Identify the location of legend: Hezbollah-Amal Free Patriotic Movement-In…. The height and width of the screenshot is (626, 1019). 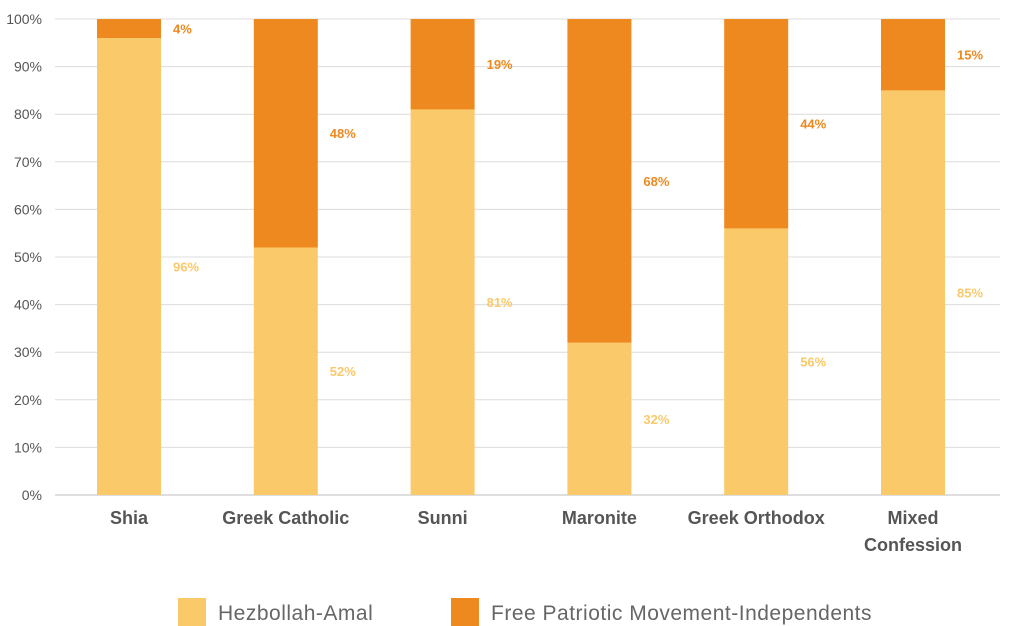
(525, 612).